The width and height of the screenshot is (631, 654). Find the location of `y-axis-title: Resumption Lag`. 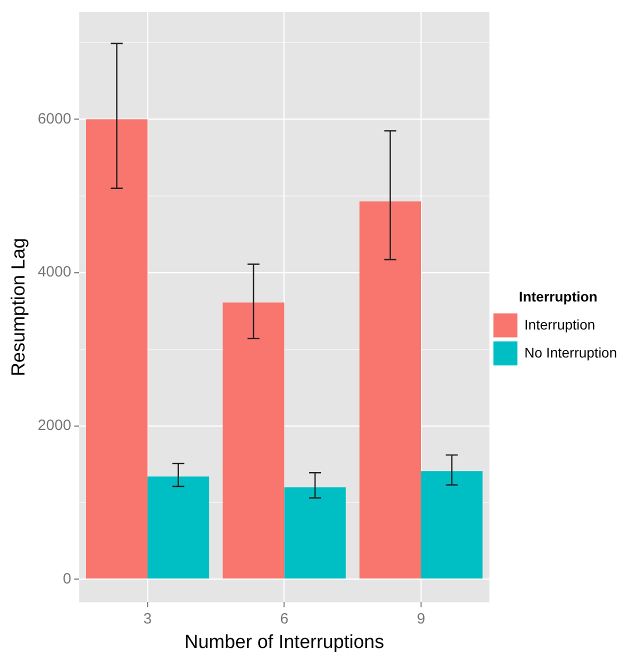

y-axis-title: Resumption Lag is located at coordinates (19, 307).